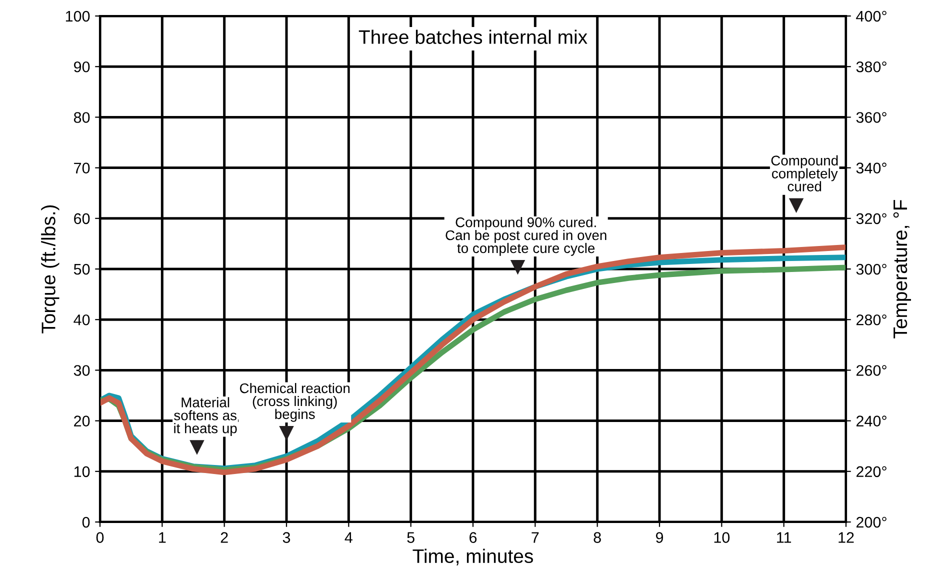 This screenshot has height=569, width=932. I want to click on y2-tick-label: 200°, so click(871, 522).